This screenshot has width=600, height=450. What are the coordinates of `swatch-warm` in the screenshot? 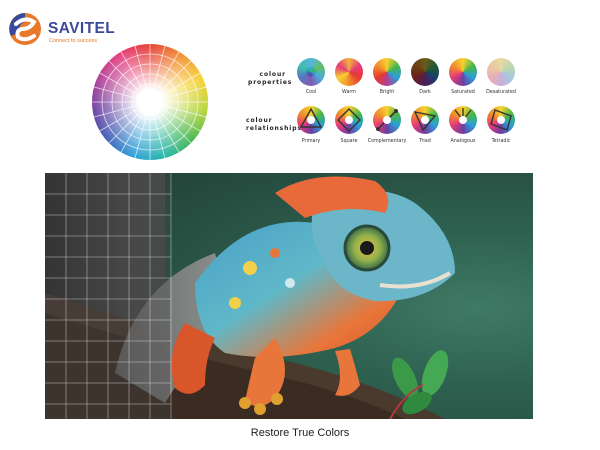 It's located at (349, 72).